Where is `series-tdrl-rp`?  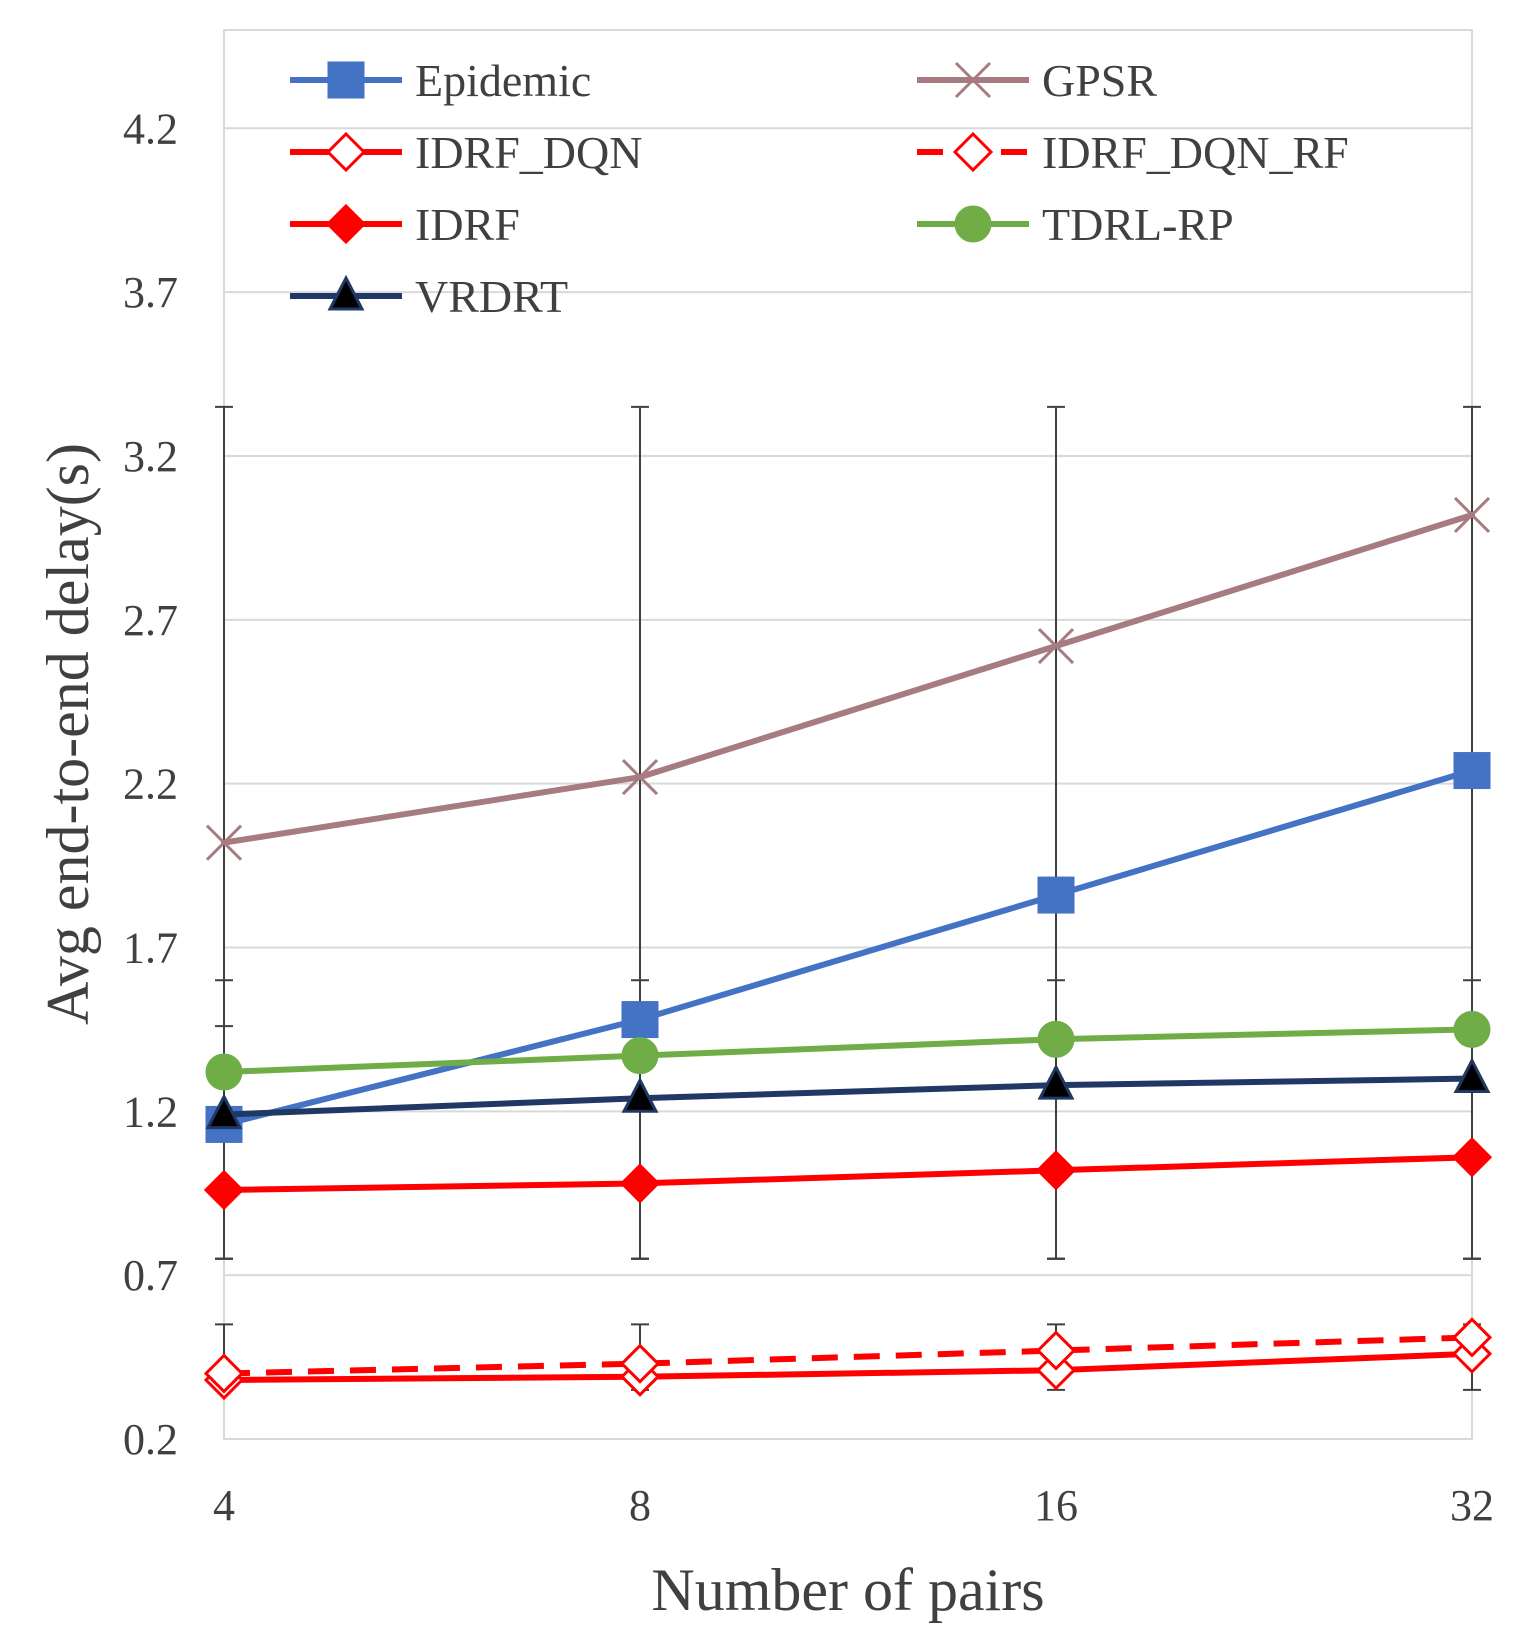 series-tdrl-rp is located at coordinates (848, 1050).